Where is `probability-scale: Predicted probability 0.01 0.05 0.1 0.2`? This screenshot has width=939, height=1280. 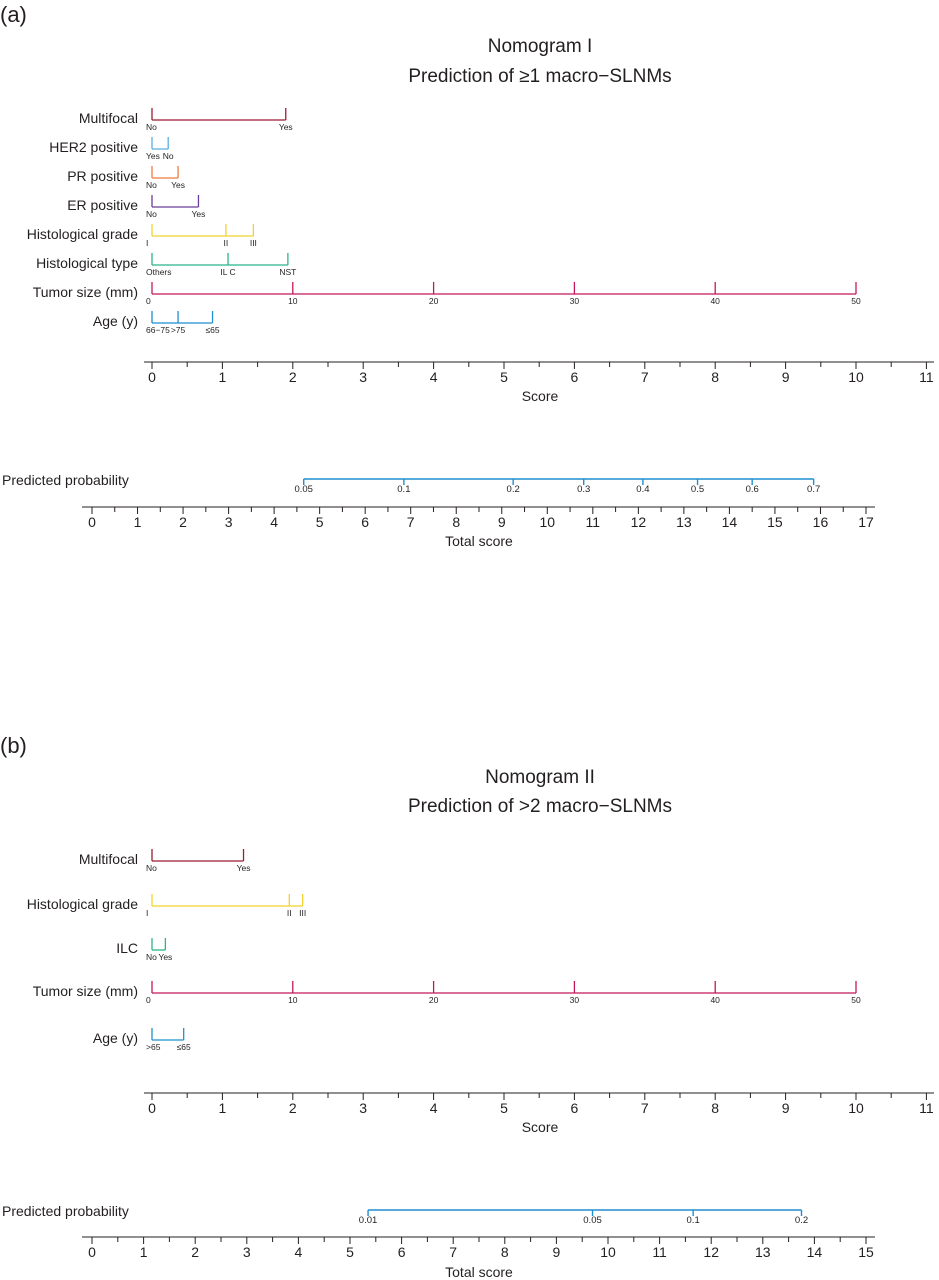 probability-scale: Predicted probability 0.01 0.05 0.1 0.2 is located at coordinates (405, 1214).